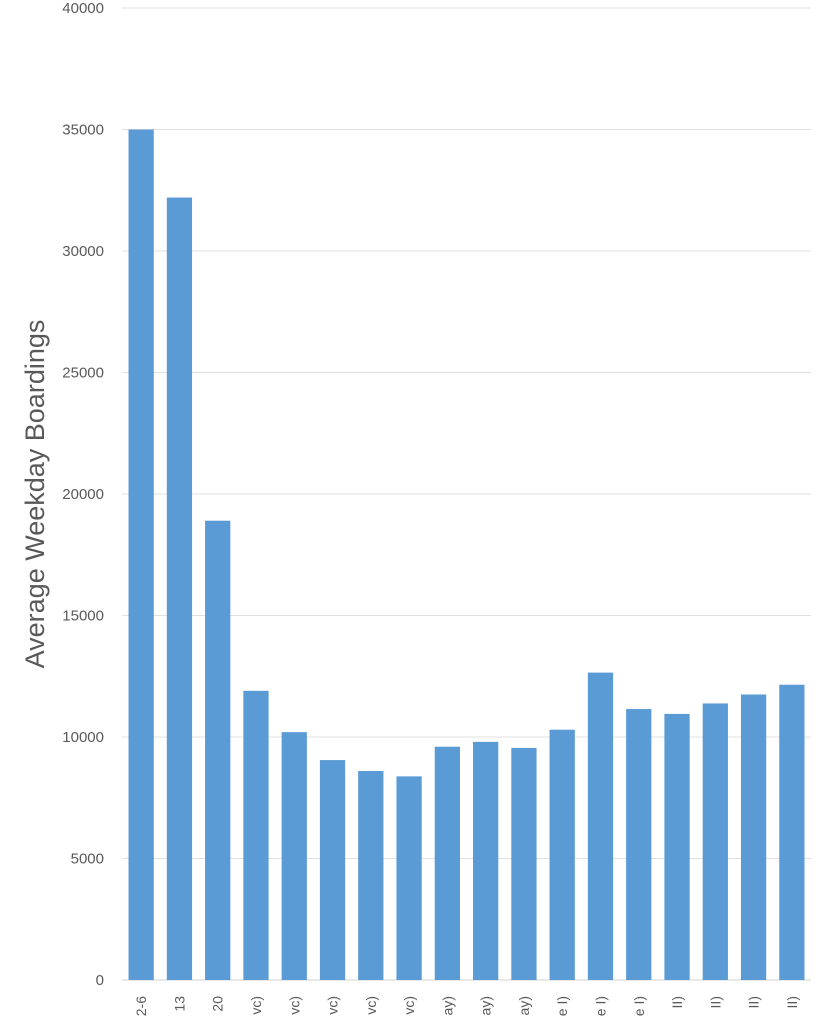 The width and height of the screenshot is (833, 1021). What do you see at coordinates (179, 1004) in the screenshot?
I see `x-tick-label: 13` at bounding box center [179, 1004].